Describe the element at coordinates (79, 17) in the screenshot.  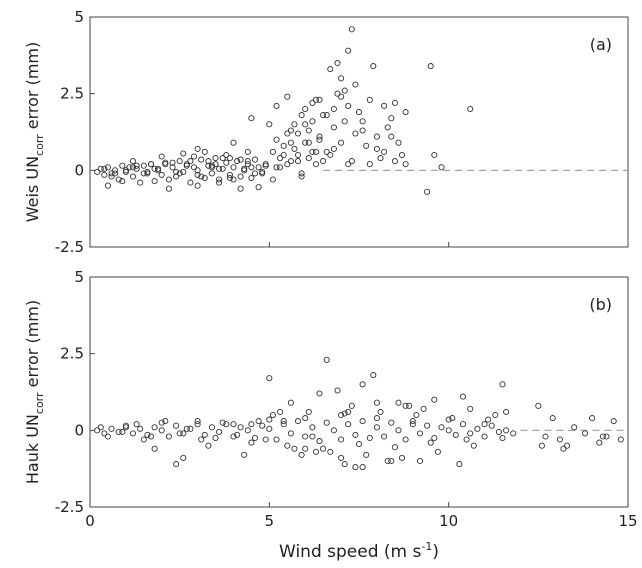
I see `panel-a-ytick-label: 5` at that location.